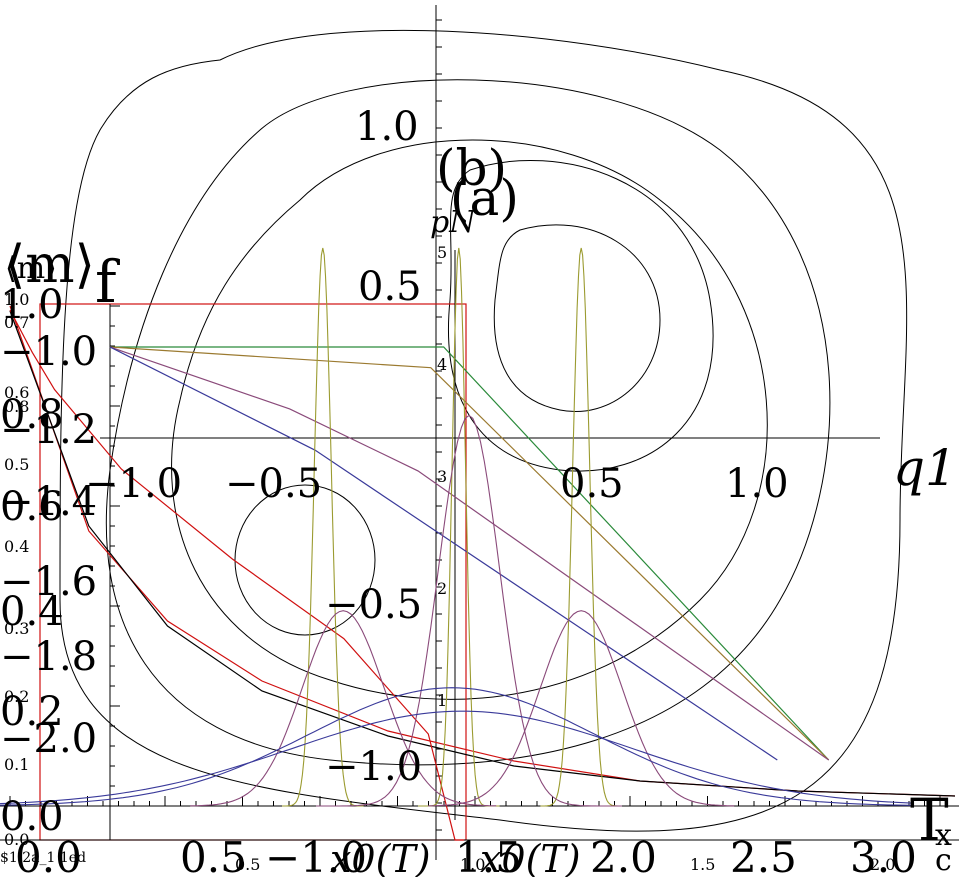 This screenshot has width=959, height=877. What do you see at coordinates (943, 860) in the screenshot?
I see `label-c: c` at bounding box center [943, 860].